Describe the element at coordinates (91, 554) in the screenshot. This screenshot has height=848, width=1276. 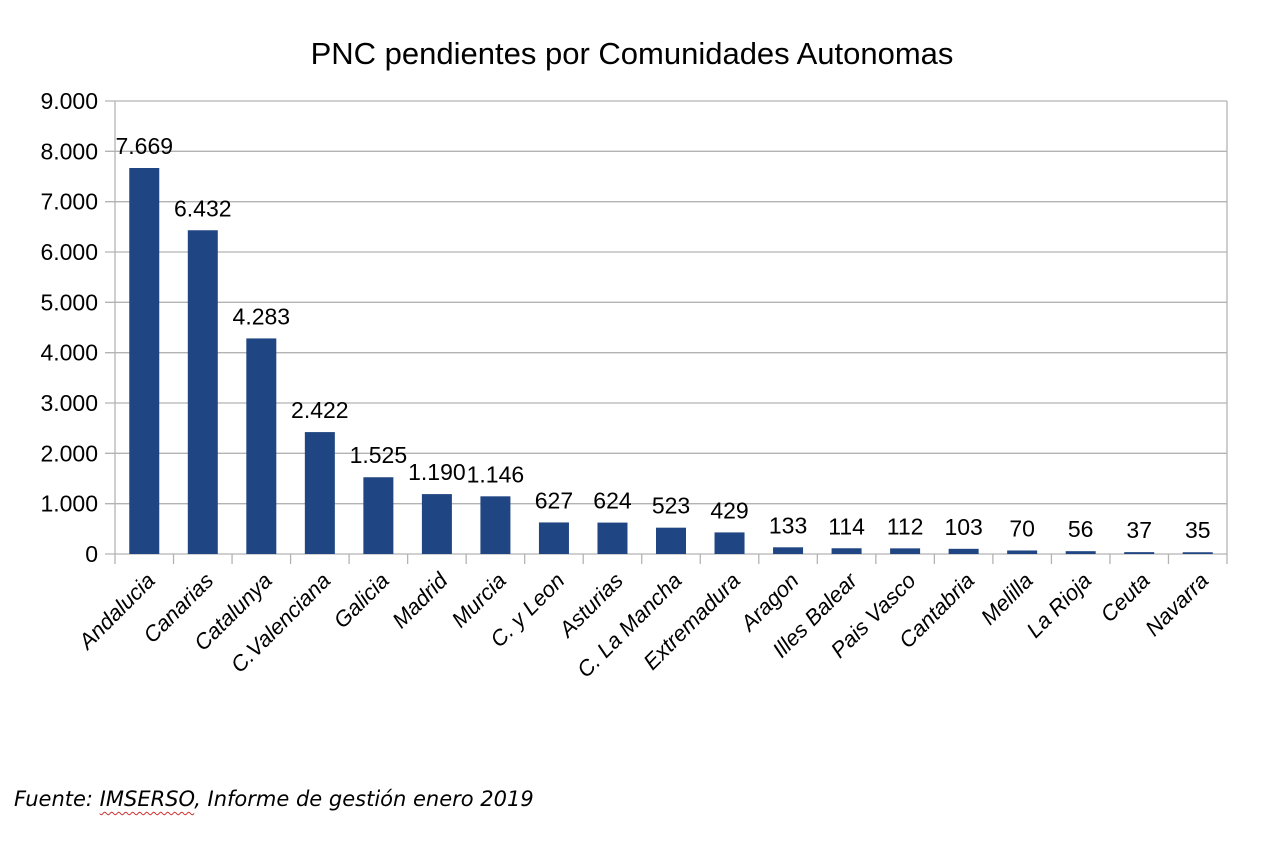
I see `y-tick-label: 0` at that location.